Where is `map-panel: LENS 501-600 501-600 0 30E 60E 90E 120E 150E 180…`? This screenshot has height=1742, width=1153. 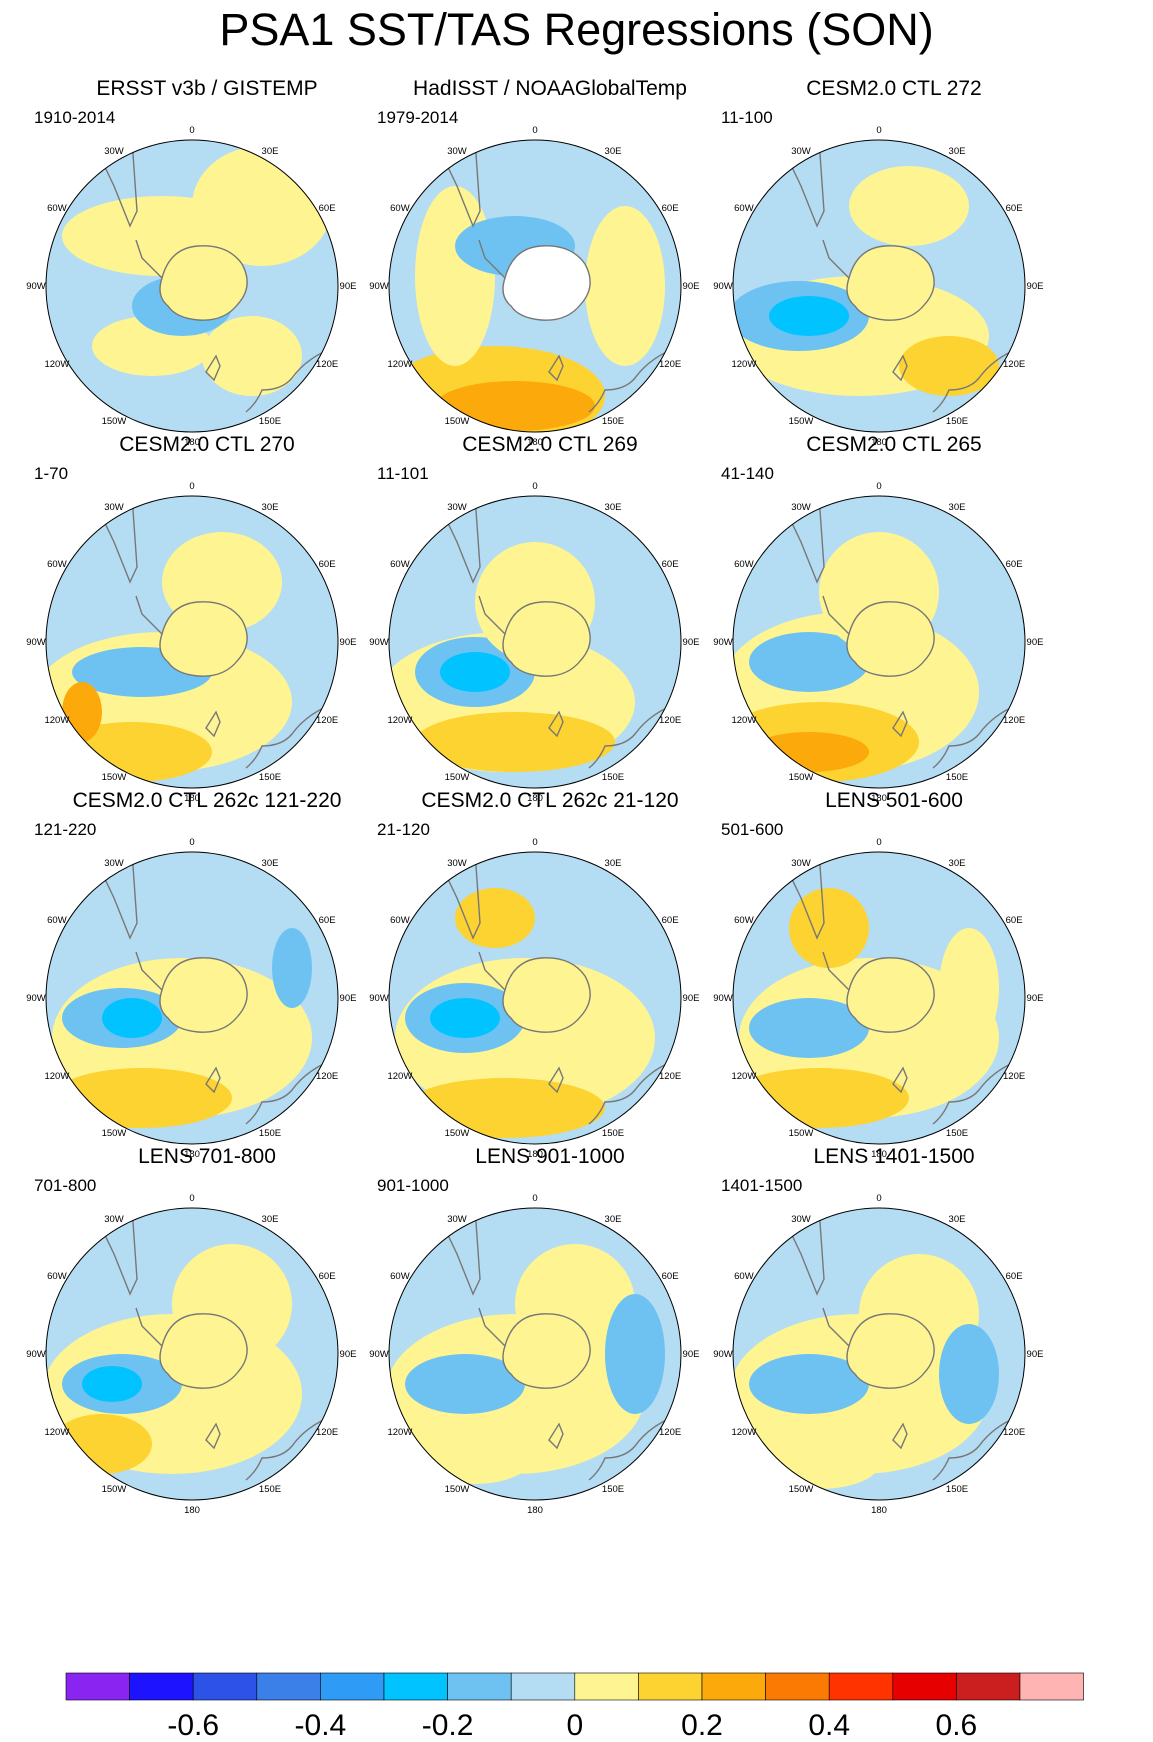 map-panel: LENS 501-600 501-600 0 30E 60E 90E 120E 150E 180… is located at coordinates (894, 983).